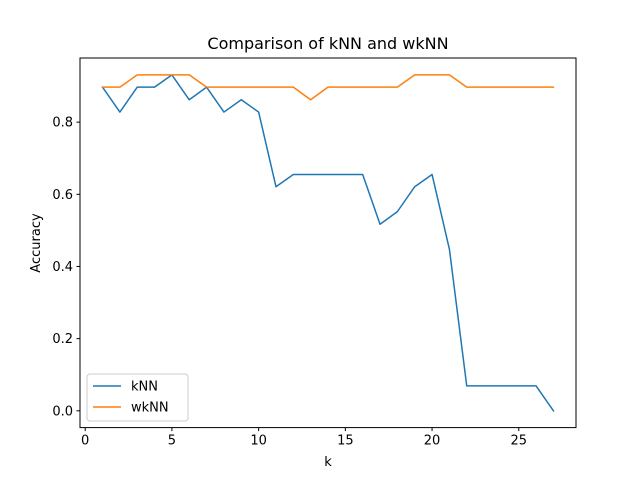 Image resolution: width=640 pixels, height=480 pixels. I want to click on y-axis: 0.0 0.2 0.4 0.6 0.8, so click(66, 267).